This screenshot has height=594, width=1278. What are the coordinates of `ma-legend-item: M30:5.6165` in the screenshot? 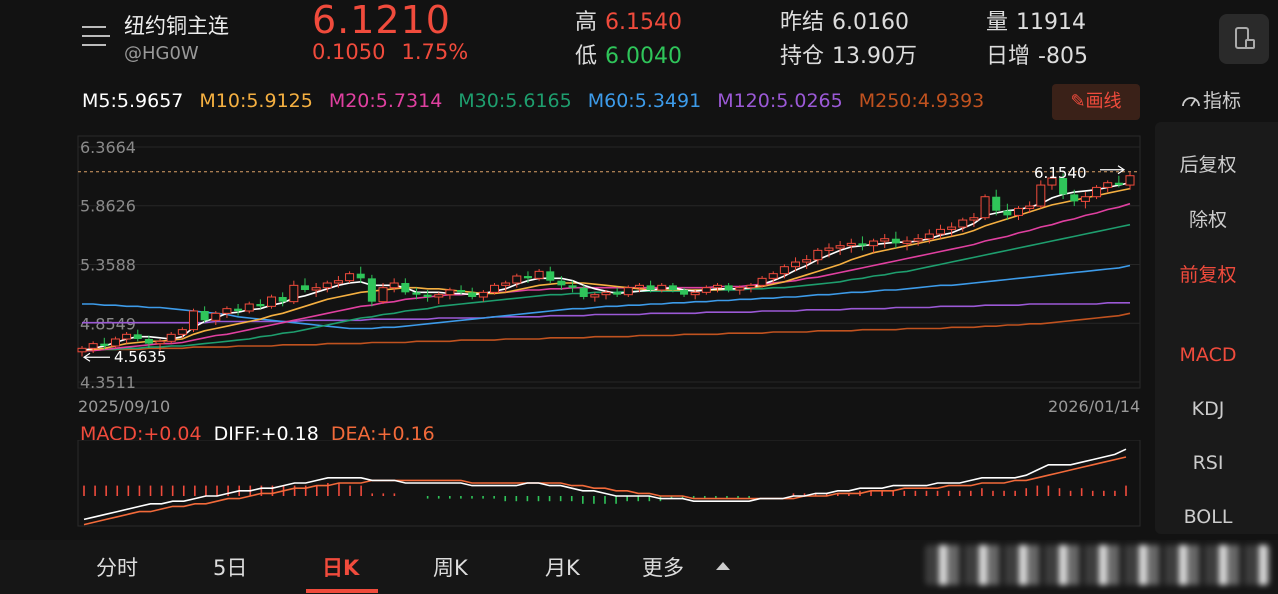 It's located at (515, 101).